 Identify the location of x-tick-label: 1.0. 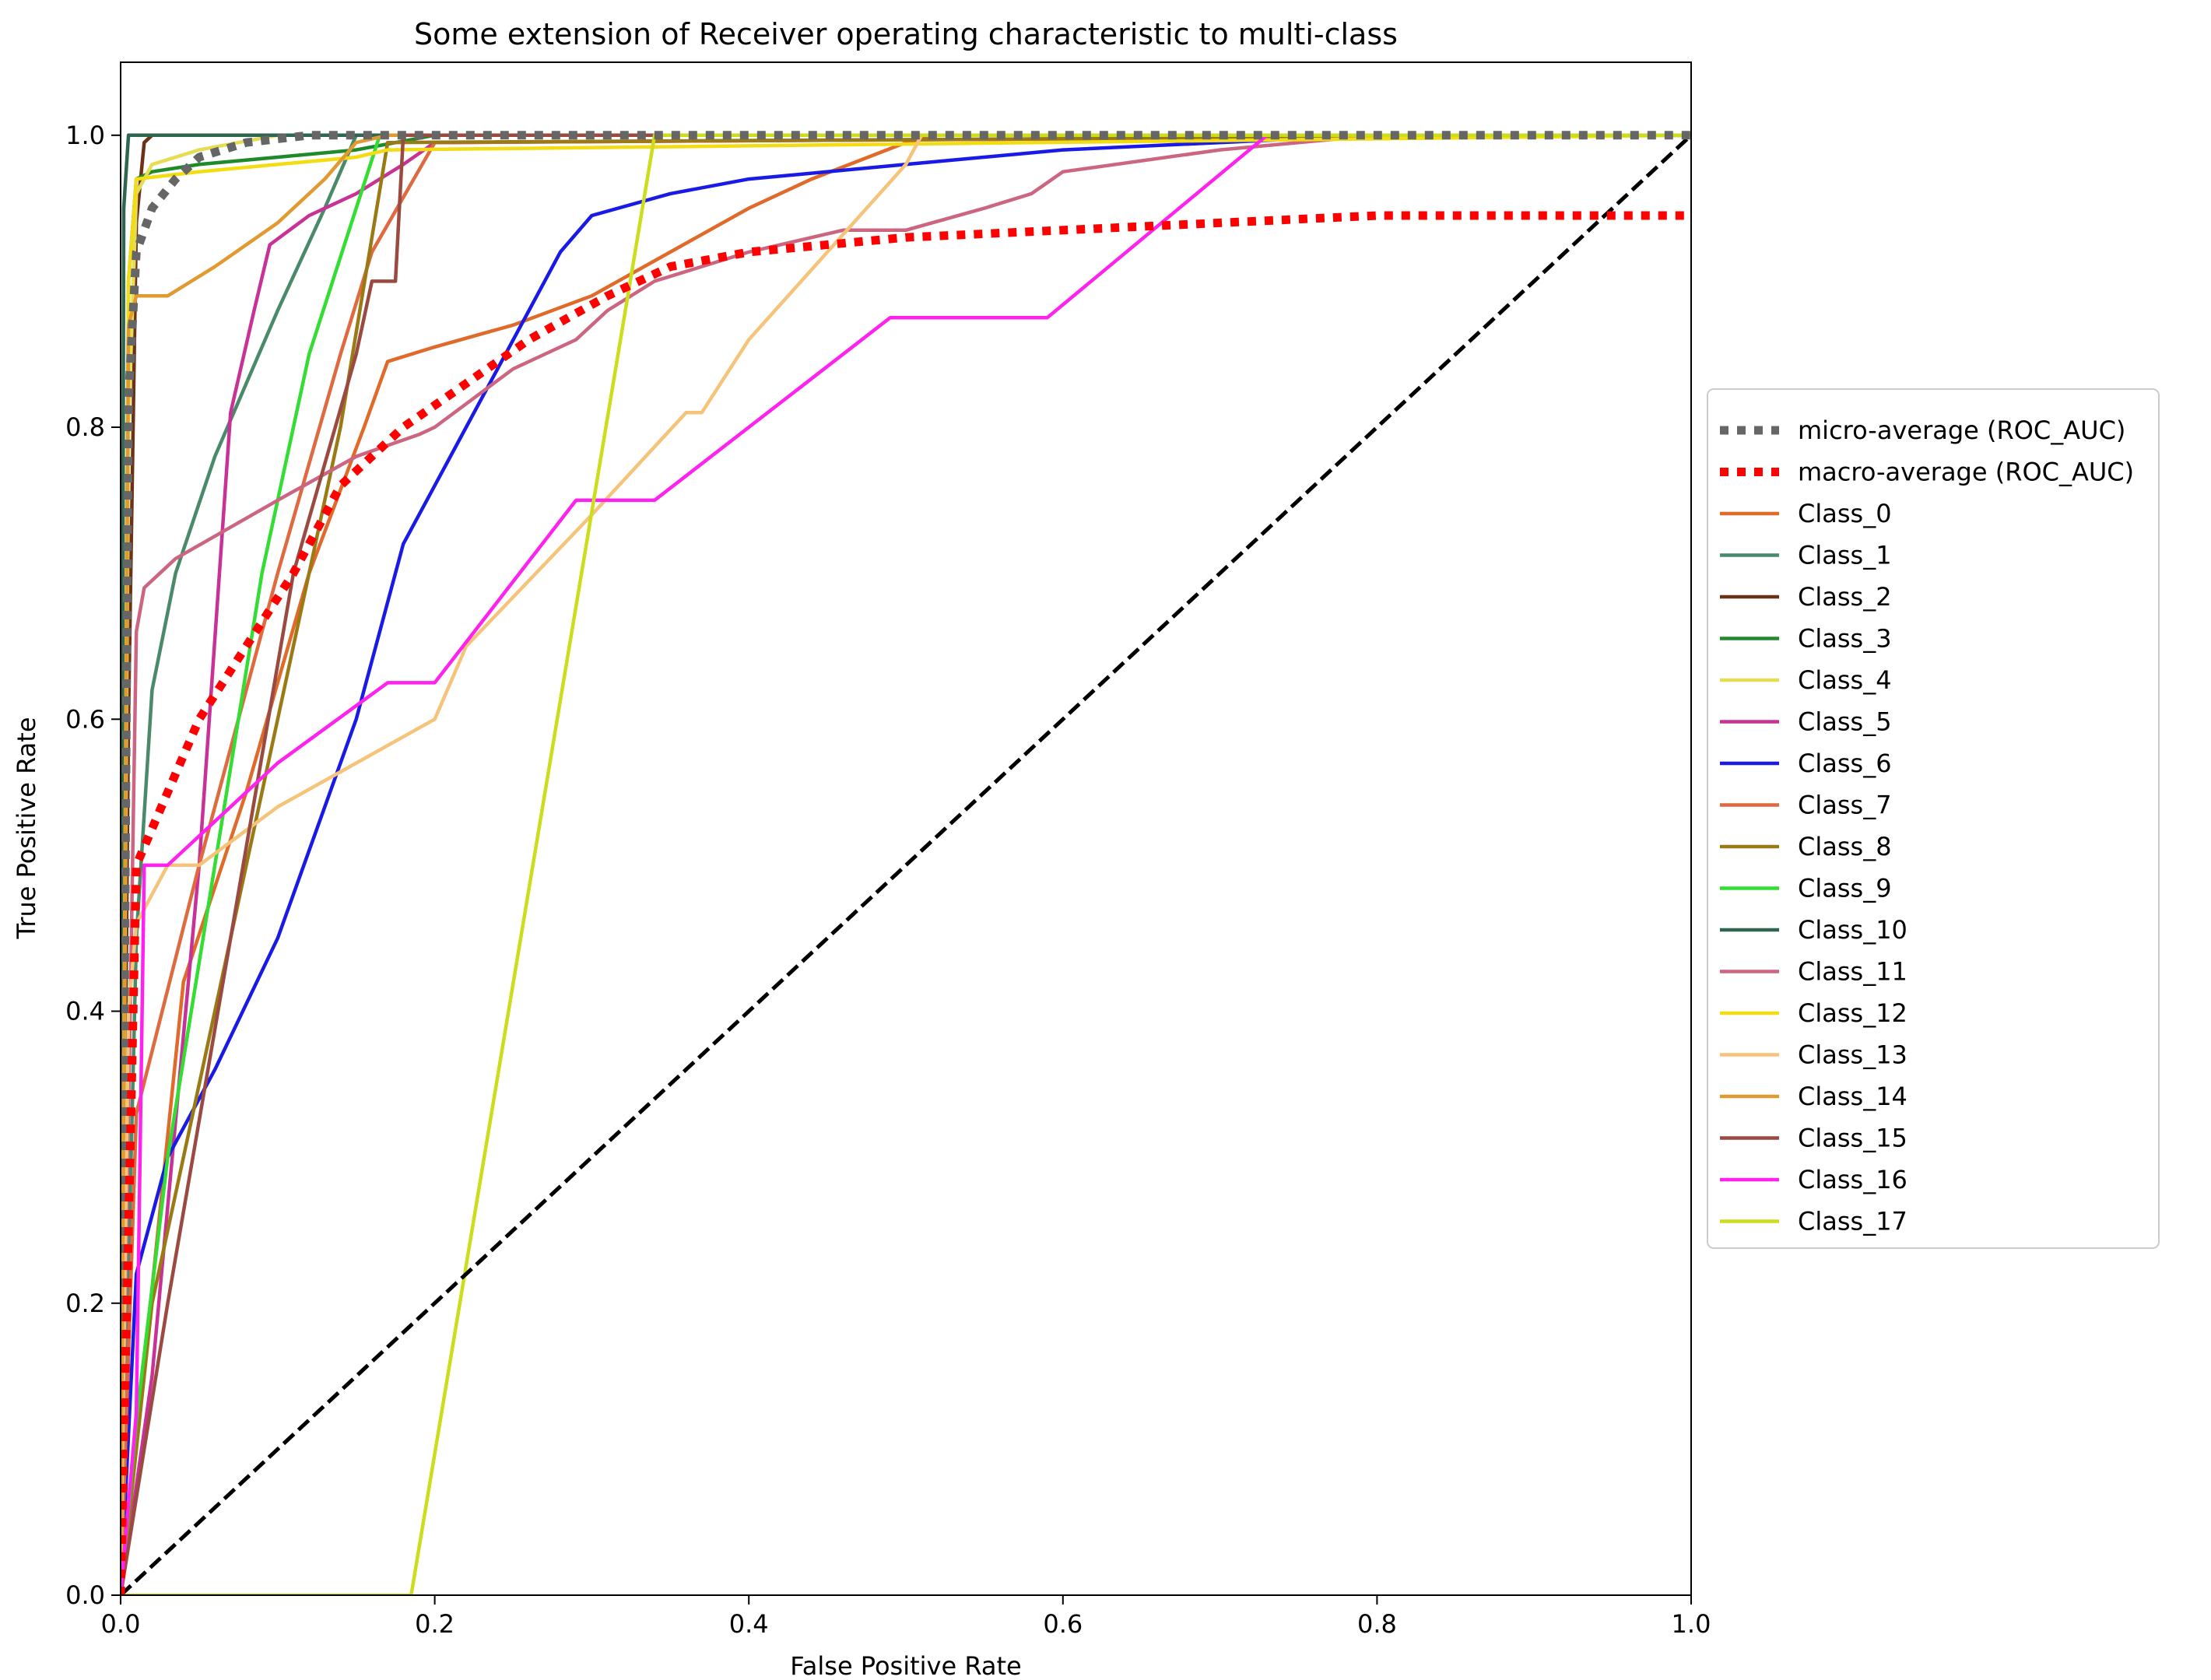
(1691, 1624).